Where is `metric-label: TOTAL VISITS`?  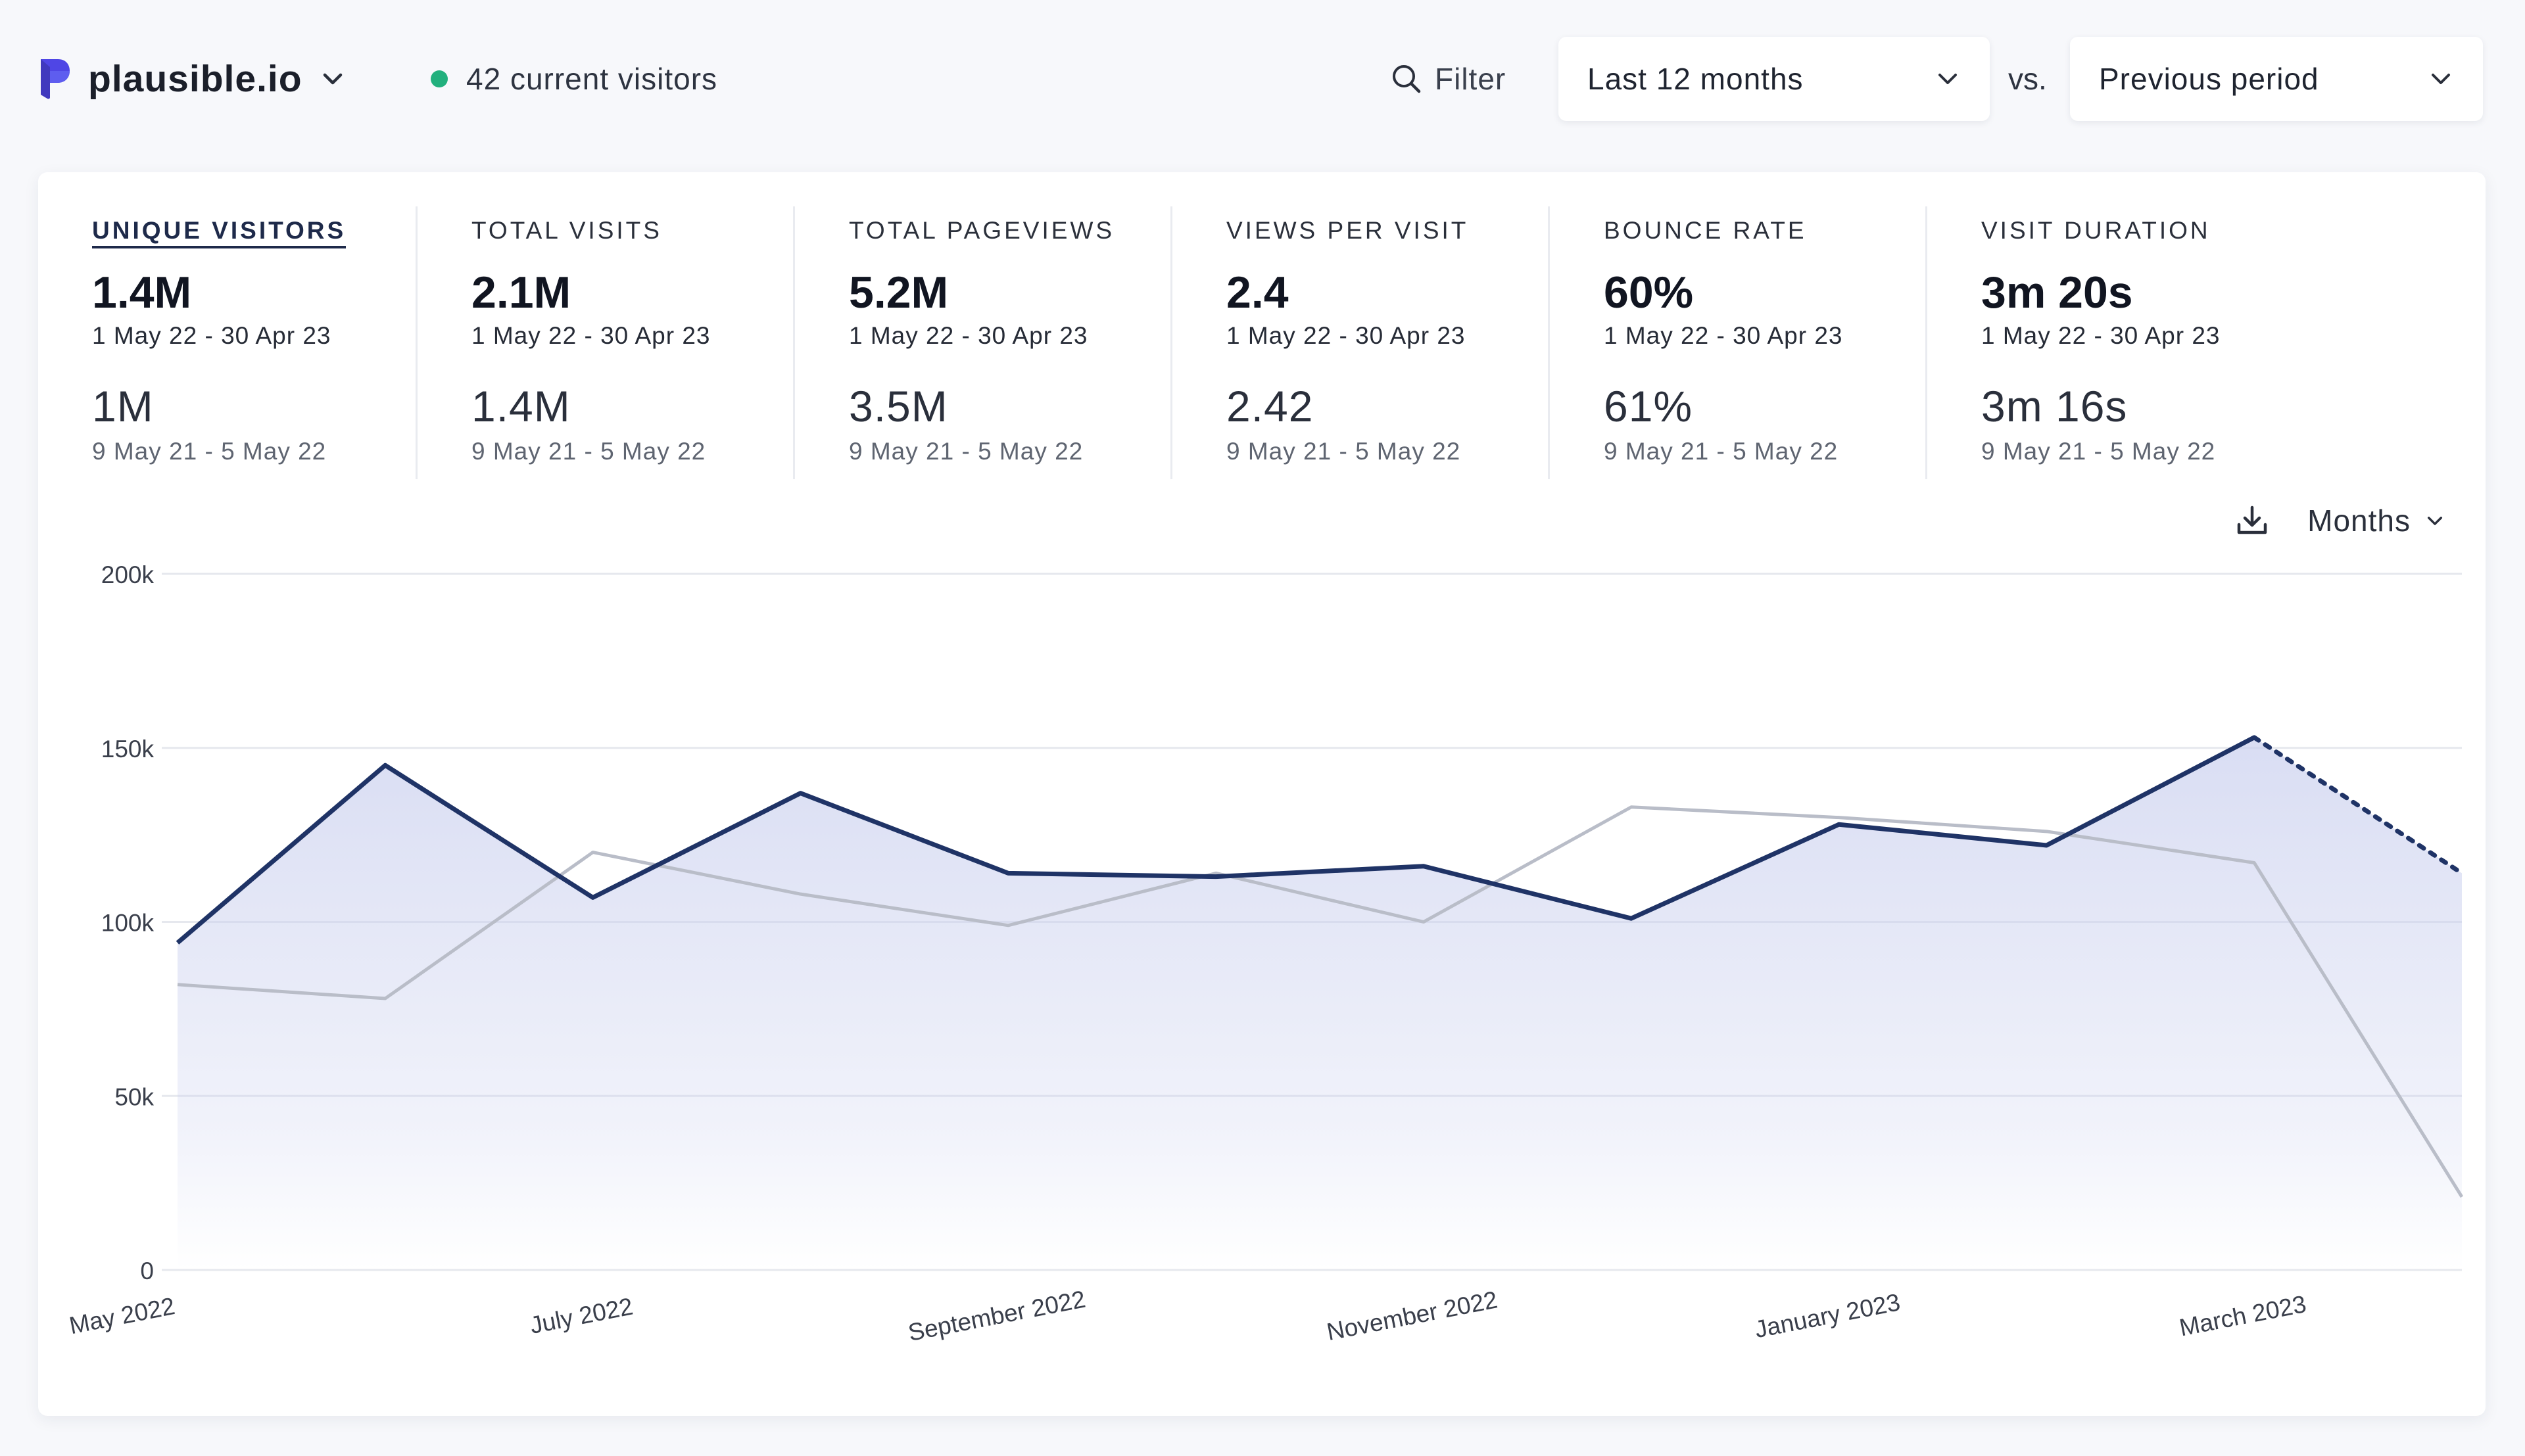
metric-label: TOTAL VISITS is located at coordinates (566, 230).